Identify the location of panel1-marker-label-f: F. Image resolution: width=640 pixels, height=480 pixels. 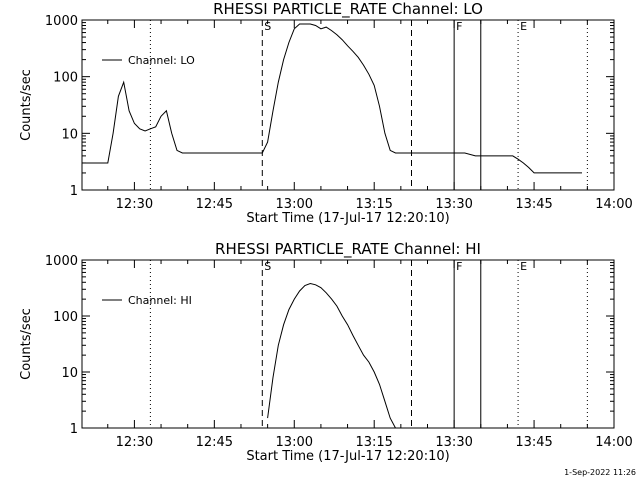
(459, 26).